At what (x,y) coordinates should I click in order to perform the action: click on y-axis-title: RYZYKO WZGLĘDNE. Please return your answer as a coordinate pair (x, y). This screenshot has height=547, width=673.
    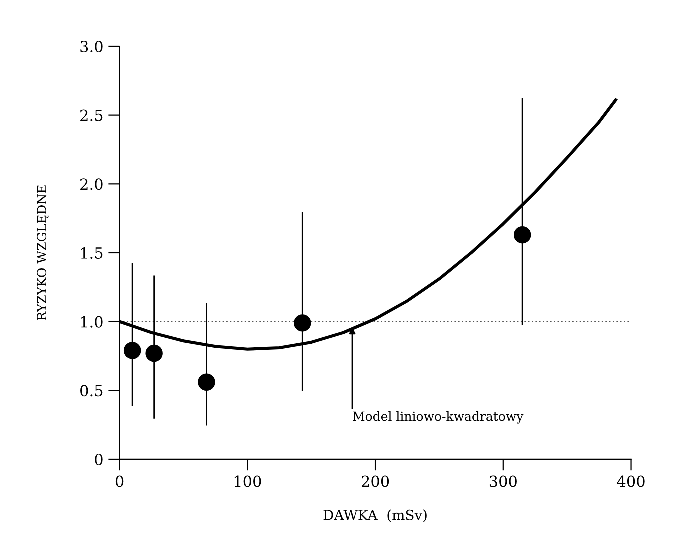
    Looking at the image, I should click on (43, 253).